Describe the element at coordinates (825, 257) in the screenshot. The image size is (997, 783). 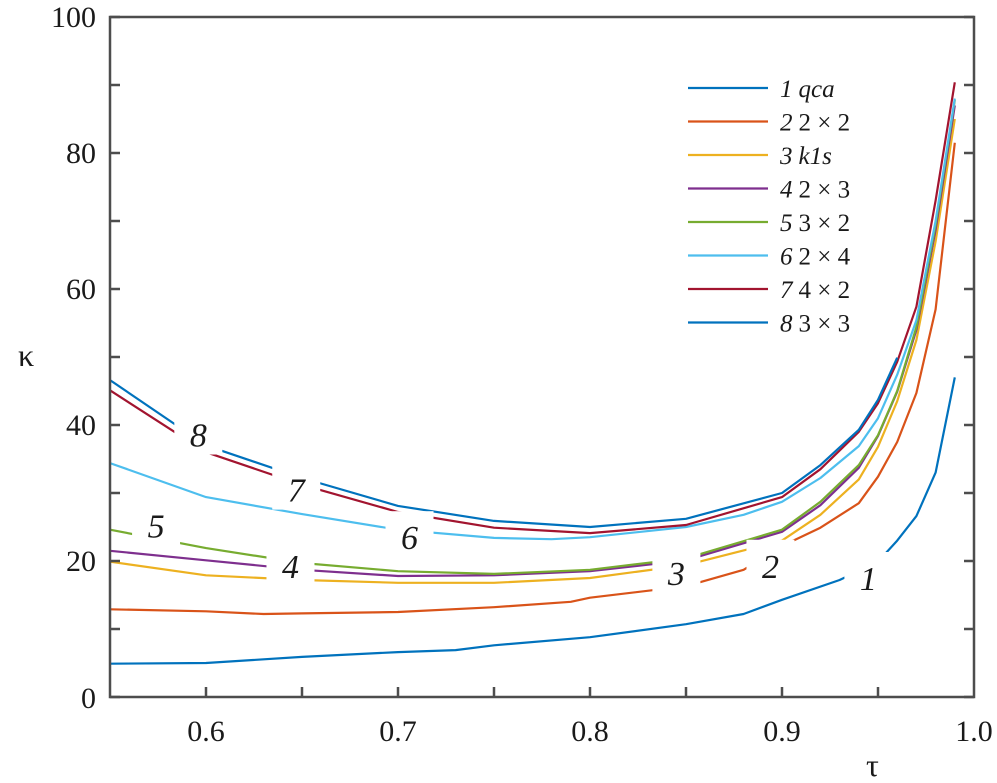
I see `legend-name: 2 × 4` at that location.